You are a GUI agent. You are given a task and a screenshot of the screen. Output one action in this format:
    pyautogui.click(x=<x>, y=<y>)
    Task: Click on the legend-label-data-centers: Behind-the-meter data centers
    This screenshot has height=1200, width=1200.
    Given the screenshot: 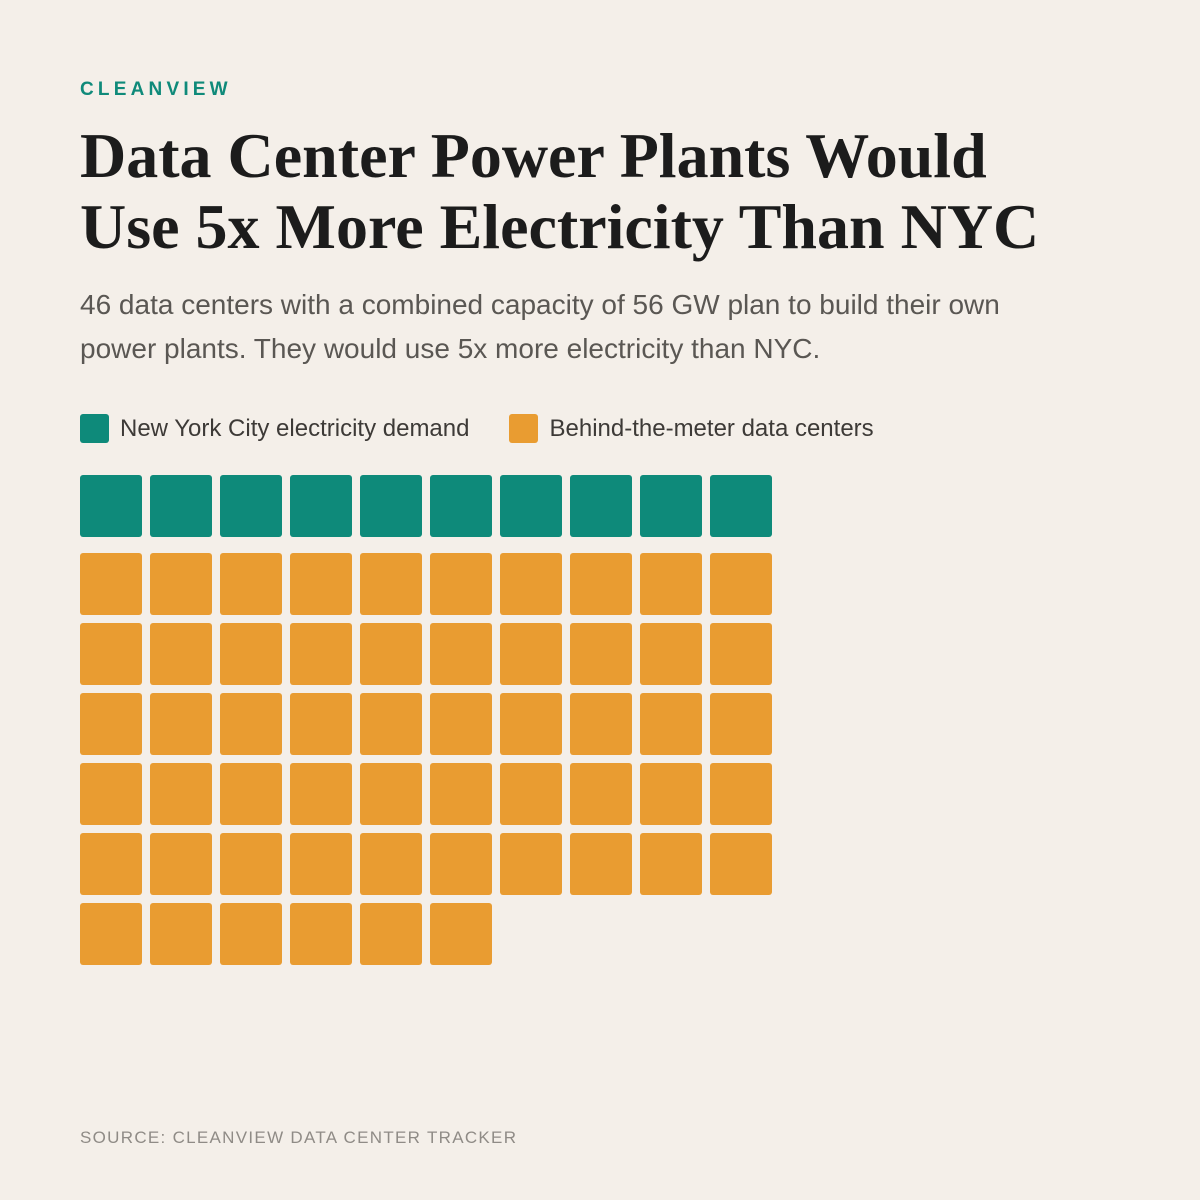 What is the action you would take?
    pyautogui.click(x=711, y=428)
    